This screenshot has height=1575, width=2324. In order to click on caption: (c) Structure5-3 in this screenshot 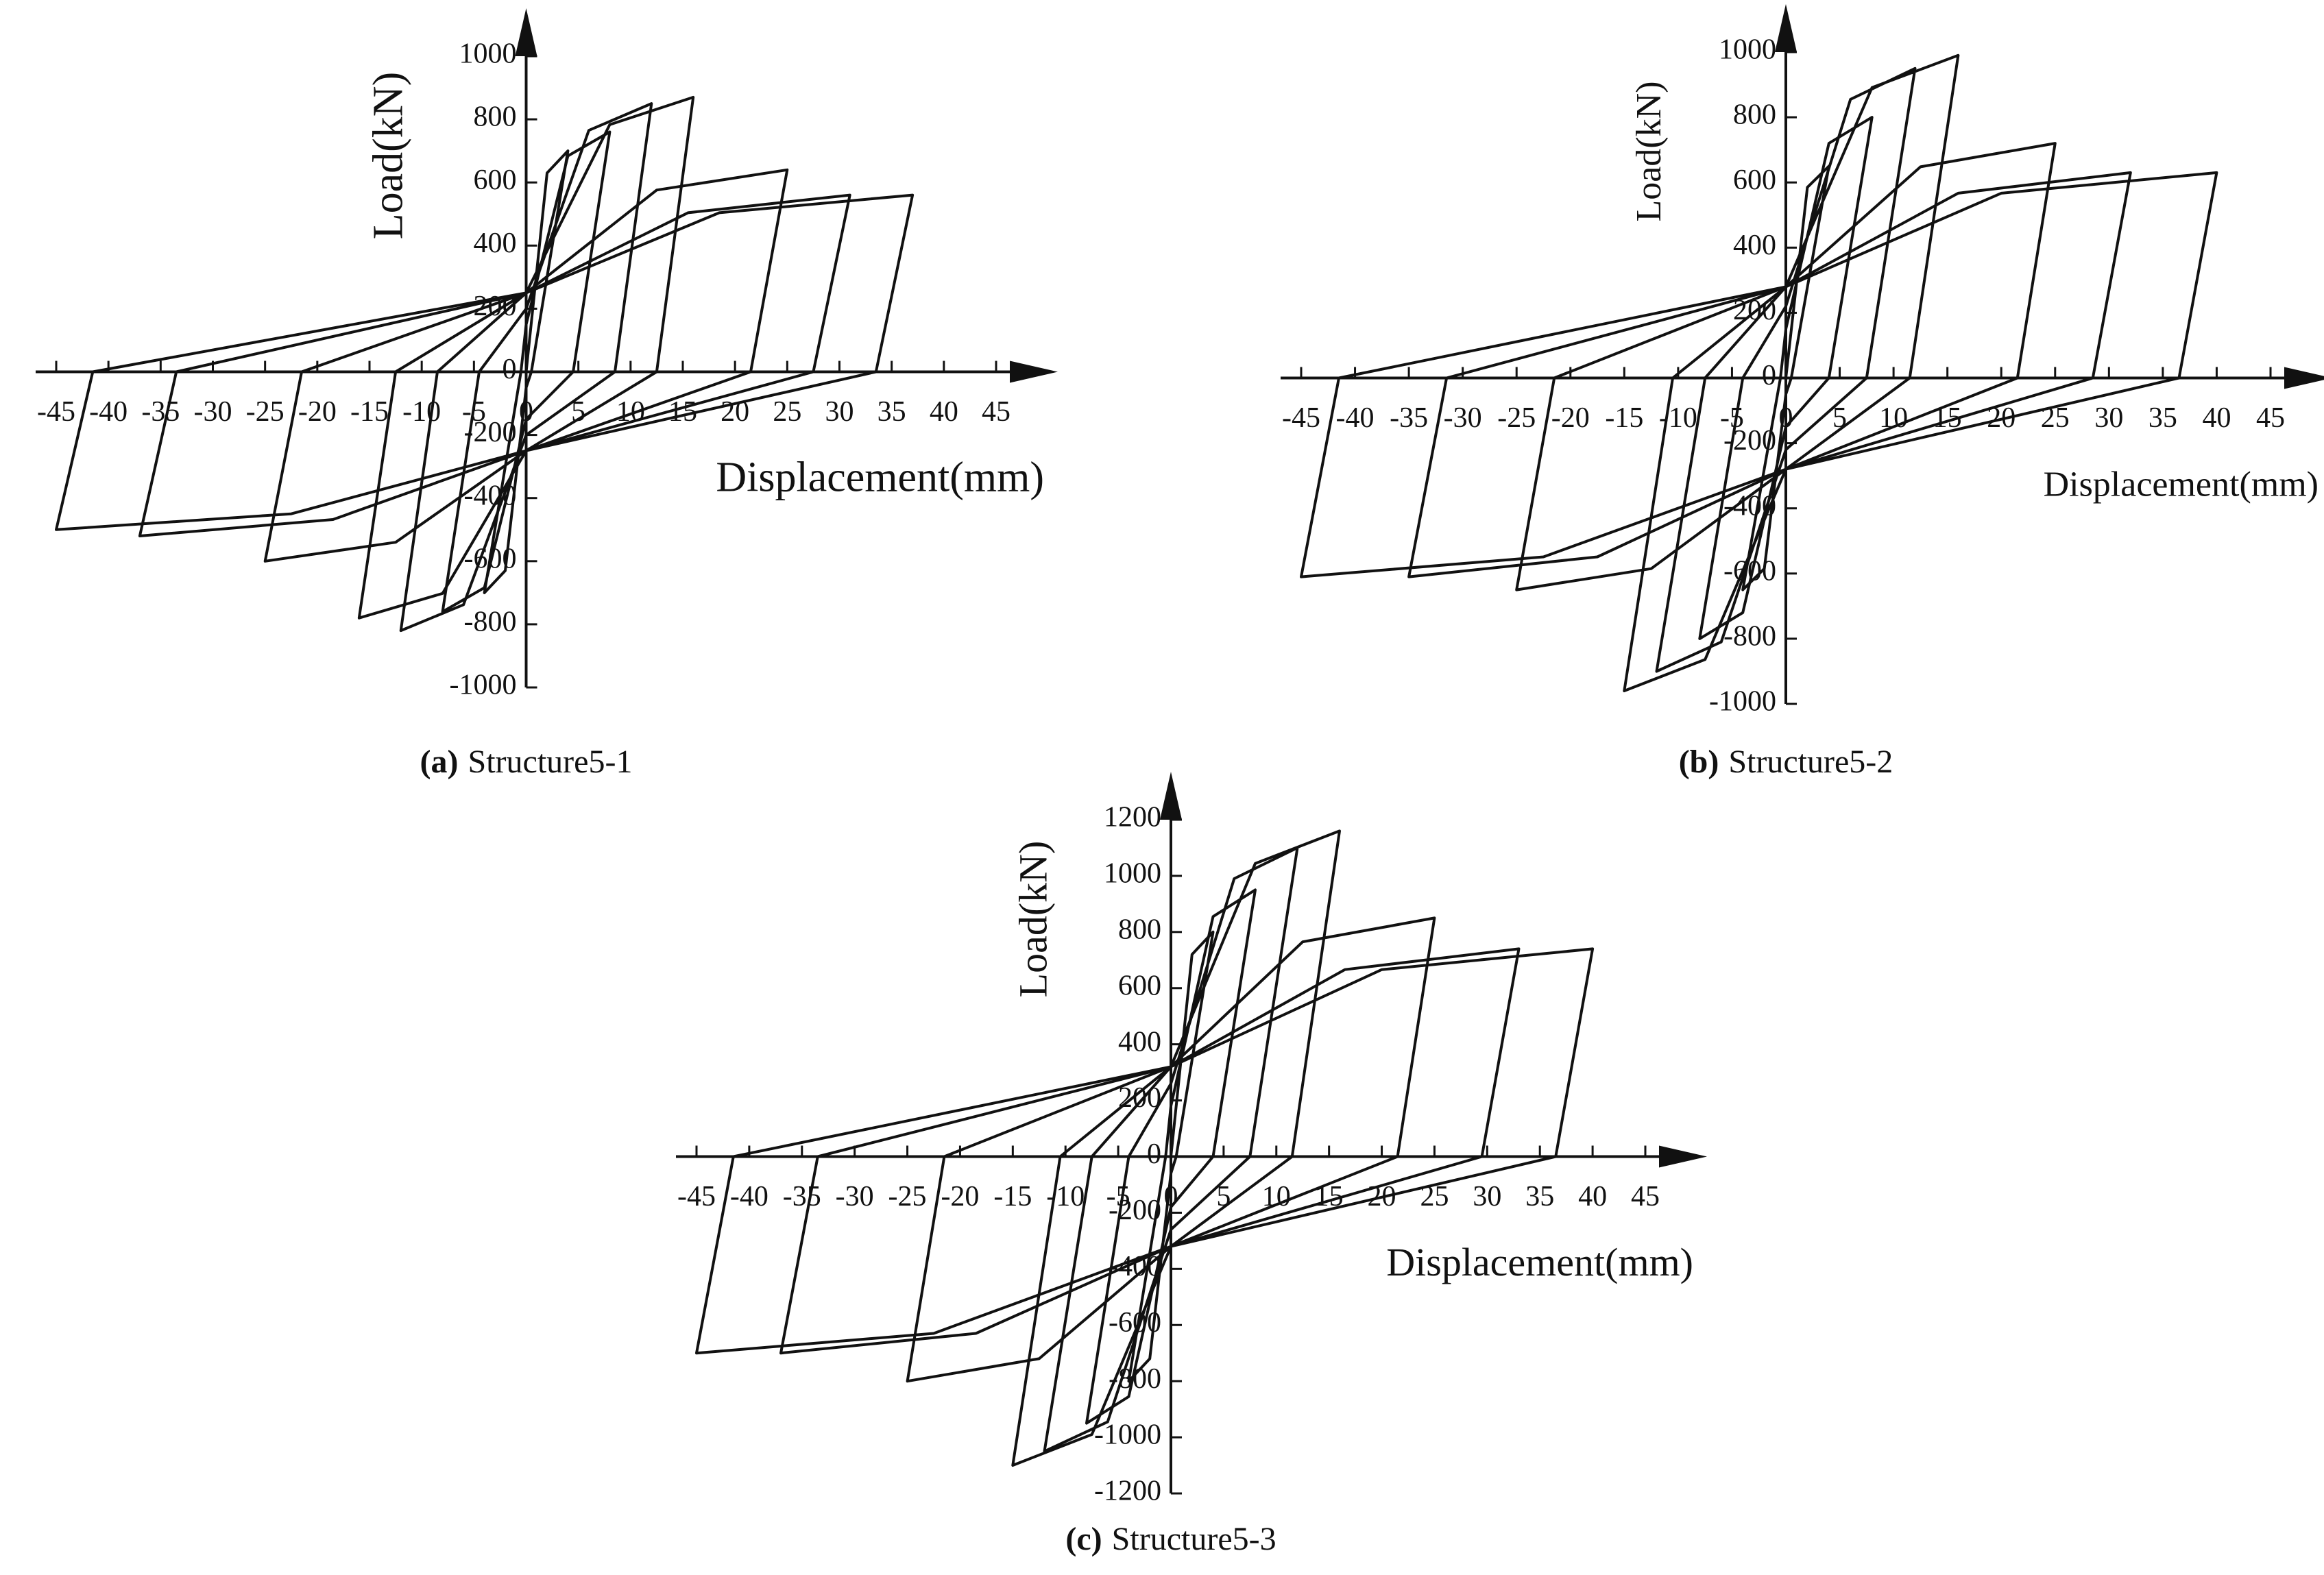, I will do `click(1170, 1539)`.